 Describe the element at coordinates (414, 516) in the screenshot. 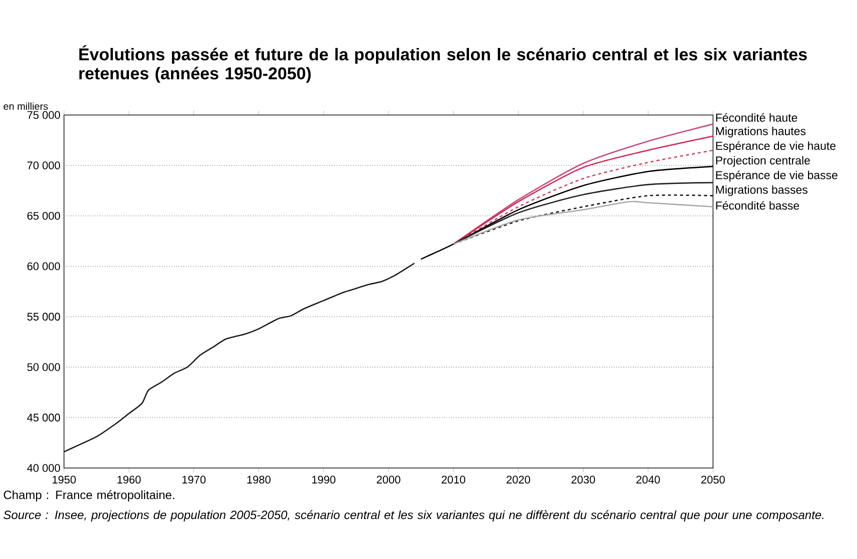

I see `text: Source : Insee, projections de population 2005-2050, scénario central et les six variantes qui ne diffèrent du scénario central que pour une composante.` at that location.